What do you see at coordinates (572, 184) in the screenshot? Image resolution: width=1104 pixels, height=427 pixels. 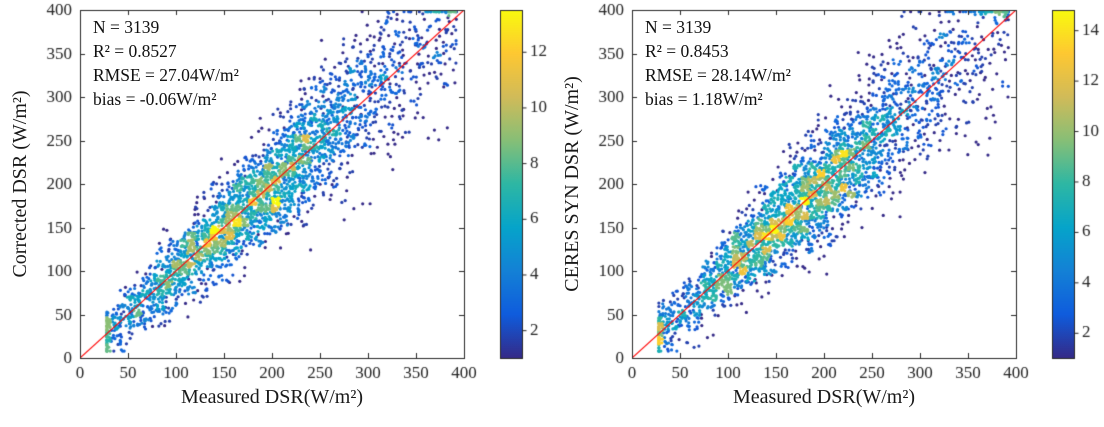 I see `y-axis-label: CERES SYN DSR (W/m²)` at bounding box center [572, 184].